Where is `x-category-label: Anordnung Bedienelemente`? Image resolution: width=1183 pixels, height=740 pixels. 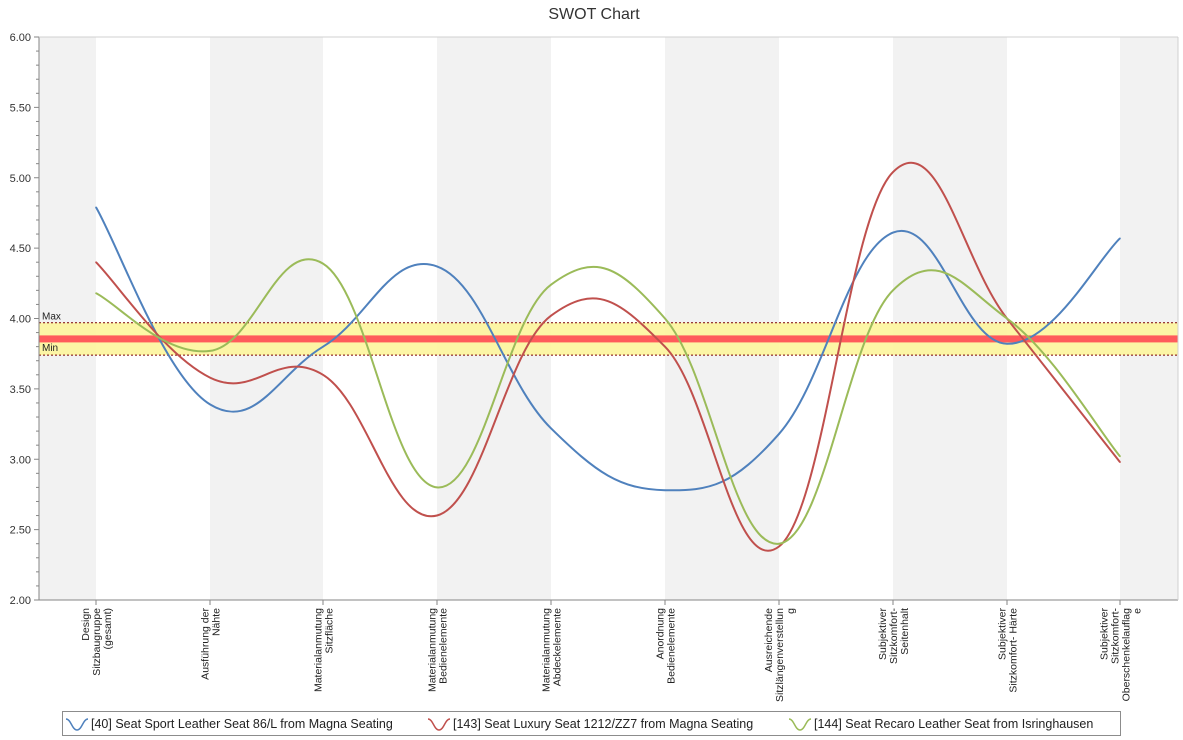
x-category-label: Anordnung Bedienelemente is located at coordinates (666, 646).